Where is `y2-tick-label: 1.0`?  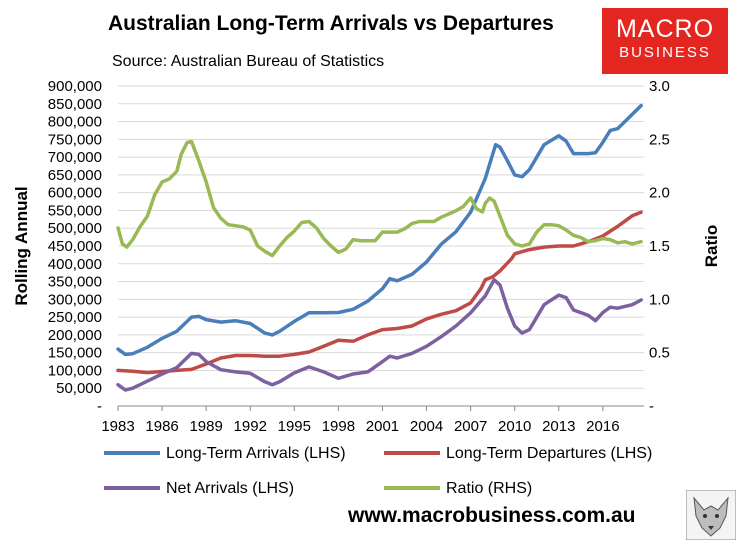 y2-tick-label: 1.0 is located at coordinates (659, 299).